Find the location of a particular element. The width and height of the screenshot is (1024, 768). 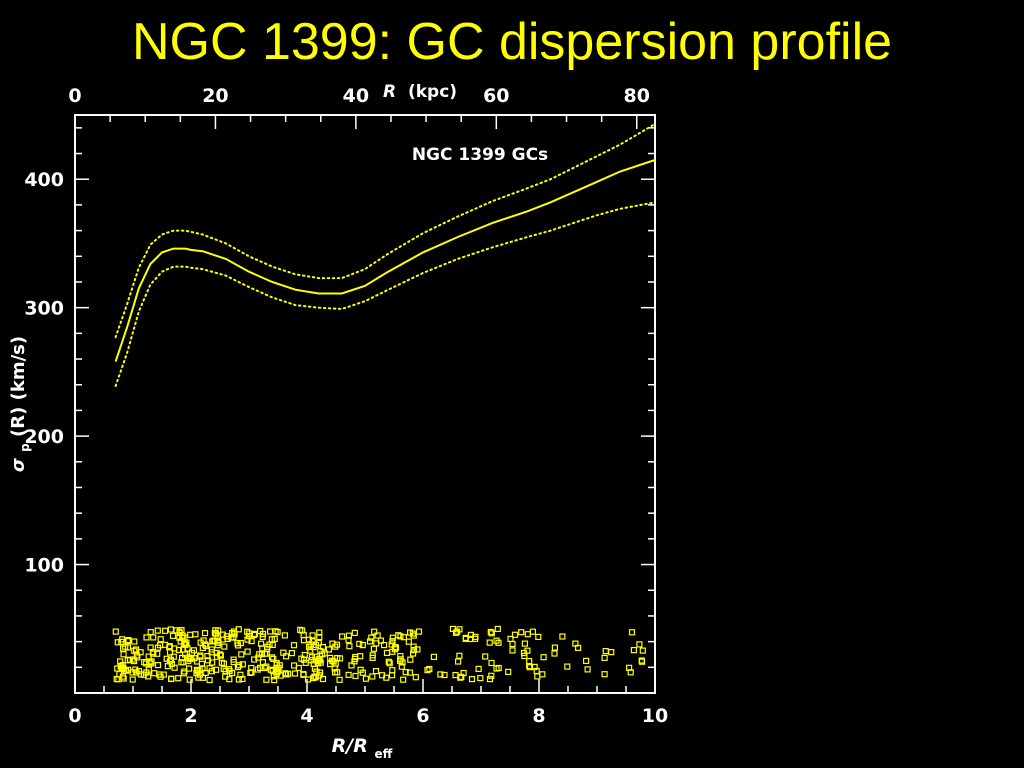

y-tick-label: 200 is located at coordinates (44, 437).